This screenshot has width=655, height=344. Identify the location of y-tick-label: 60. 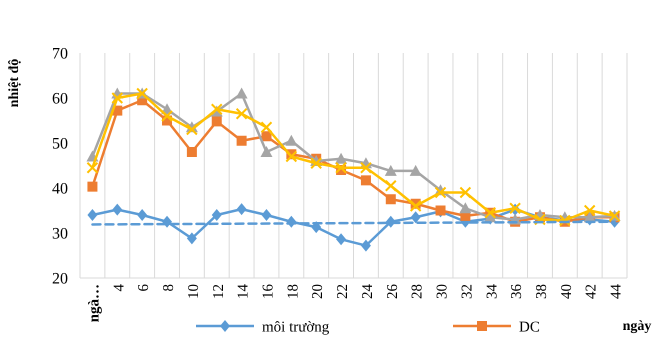
(60, 99).